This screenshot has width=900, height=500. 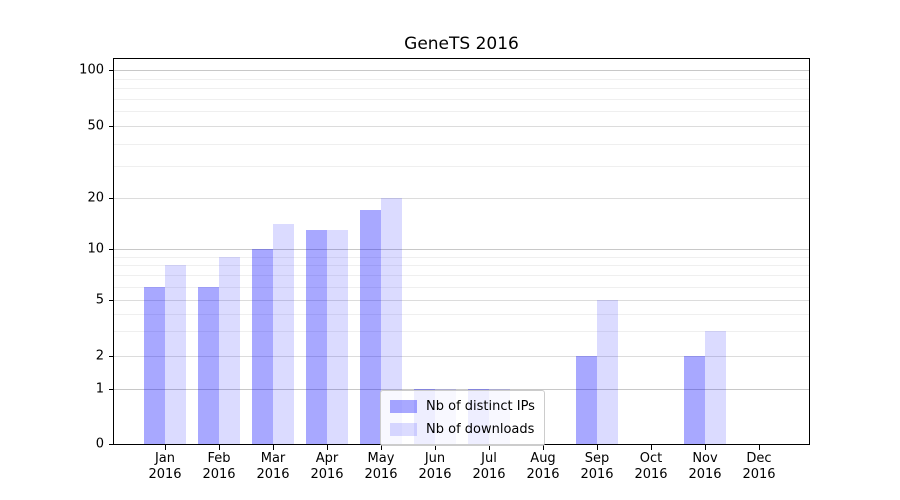 I want to click on bar-downloads-mar, so click(x=283, y=334).